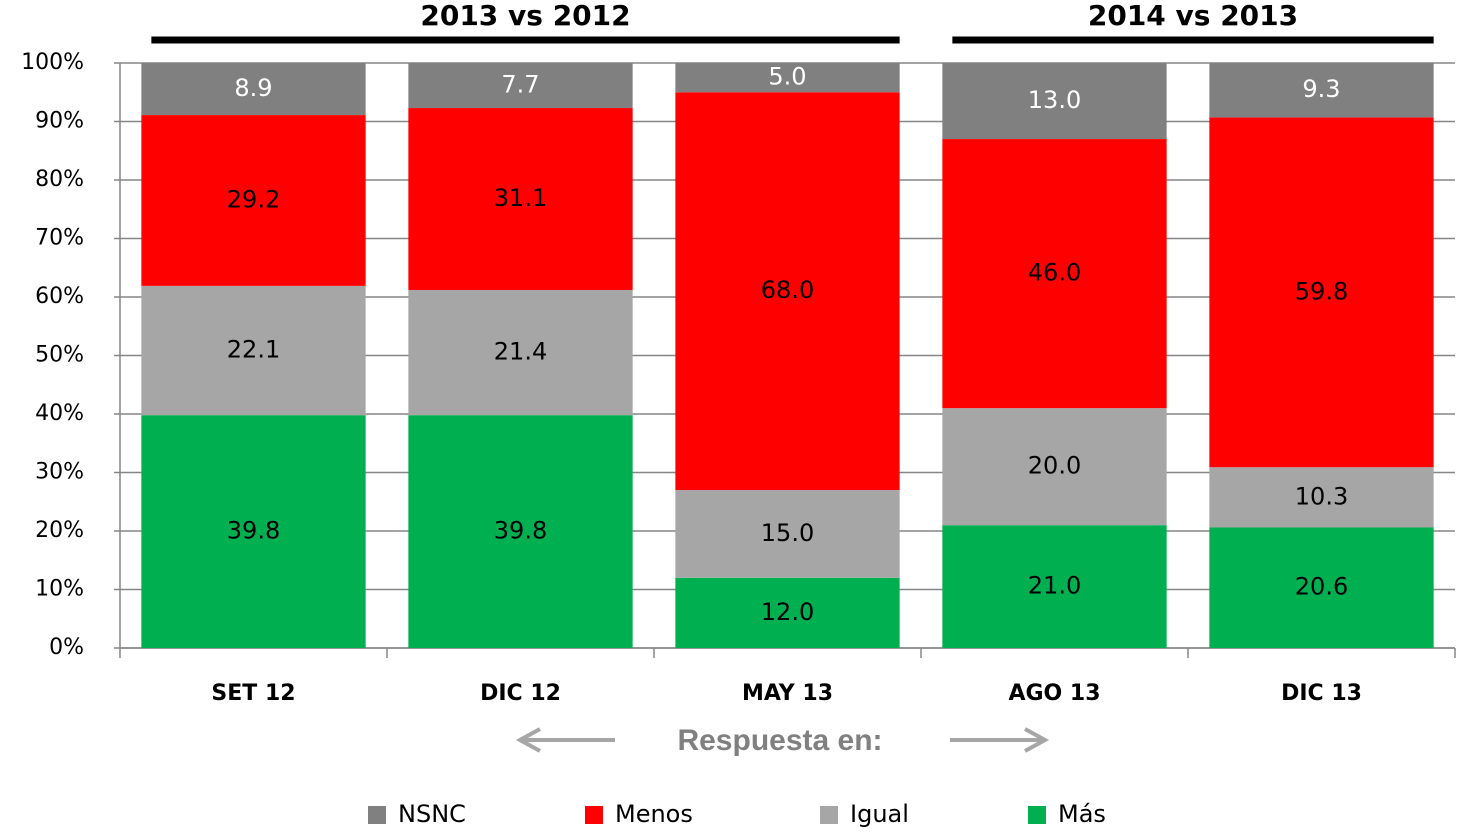 The image size is (1461, 835). I want to click on x-axis-label: Respuesta en:, so click(779, 740).